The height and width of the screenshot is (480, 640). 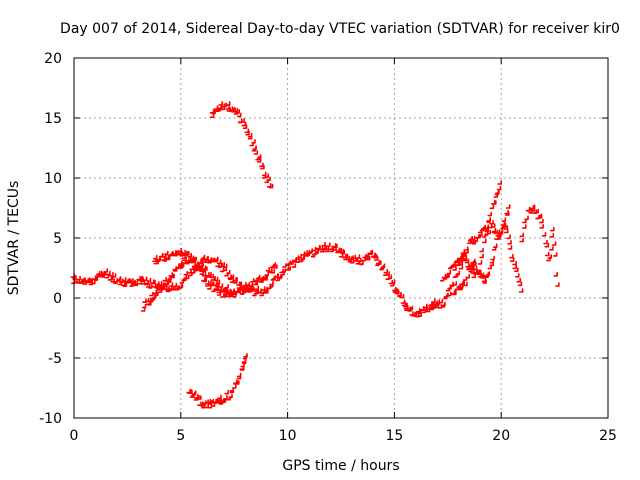 What do you see at coordinates (480, 250) in the screenshot?
I see `series-evening-track-c` at bounding box center [480, 250].